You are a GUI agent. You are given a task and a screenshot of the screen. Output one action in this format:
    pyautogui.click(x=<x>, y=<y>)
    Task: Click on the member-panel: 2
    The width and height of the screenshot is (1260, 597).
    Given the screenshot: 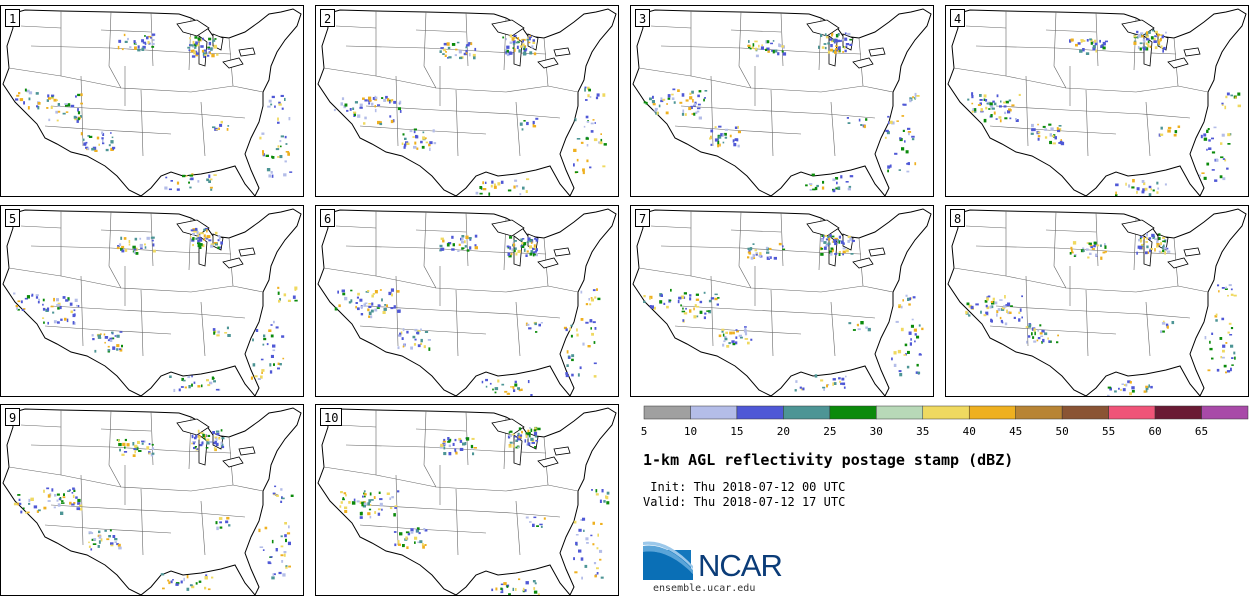 What is the action you would take?
    pyautogui.click(x=467, y=101)
    